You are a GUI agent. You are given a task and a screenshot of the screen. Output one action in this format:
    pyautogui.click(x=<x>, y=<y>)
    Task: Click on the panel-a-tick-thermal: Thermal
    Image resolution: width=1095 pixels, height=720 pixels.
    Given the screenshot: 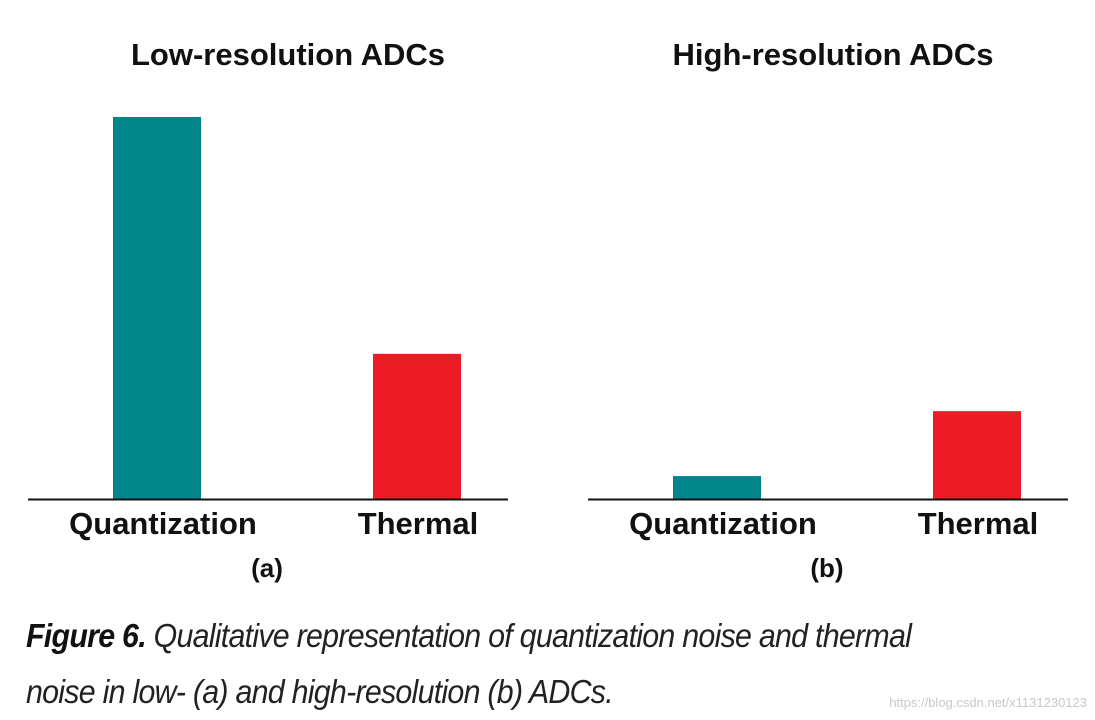 What is the action you would take?
    pyautogui.click(x=418, y=523)
    